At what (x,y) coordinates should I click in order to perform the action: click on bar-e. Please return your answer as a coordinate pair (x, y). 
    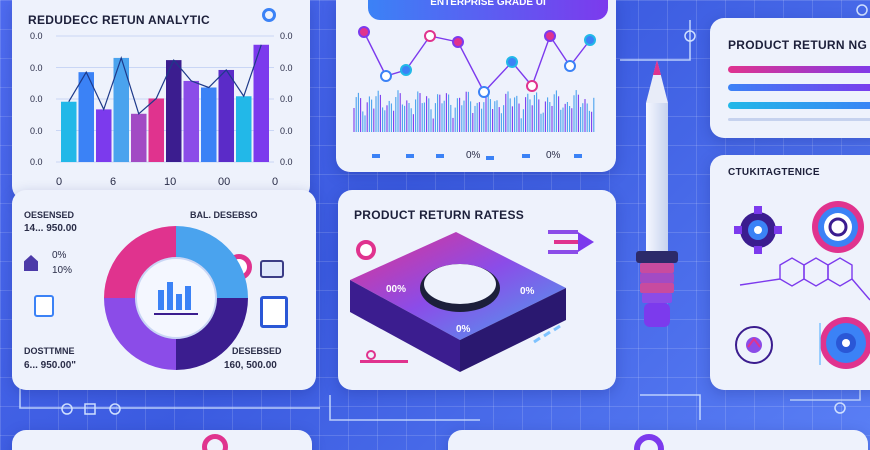
    Looking at the image, I should click on (139, 137).